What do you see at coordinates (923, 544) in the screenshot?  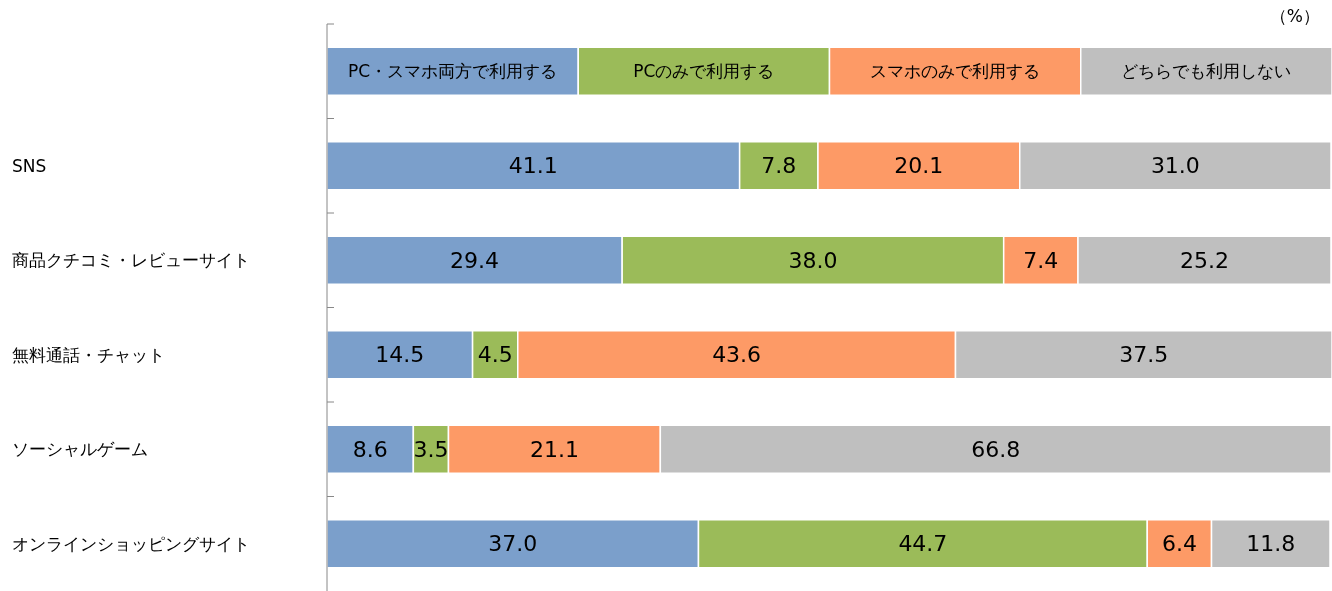 I see `data-label: 44.7` at bounding box center [923, 544].